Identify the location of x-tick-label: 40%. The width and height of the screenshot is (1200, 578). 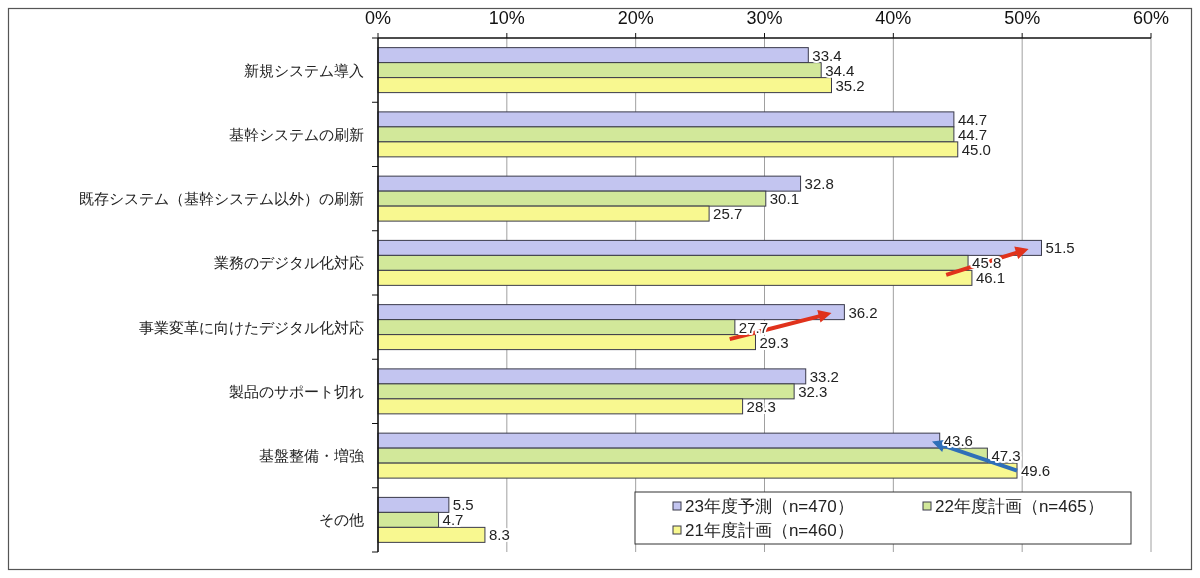
(893, 18).